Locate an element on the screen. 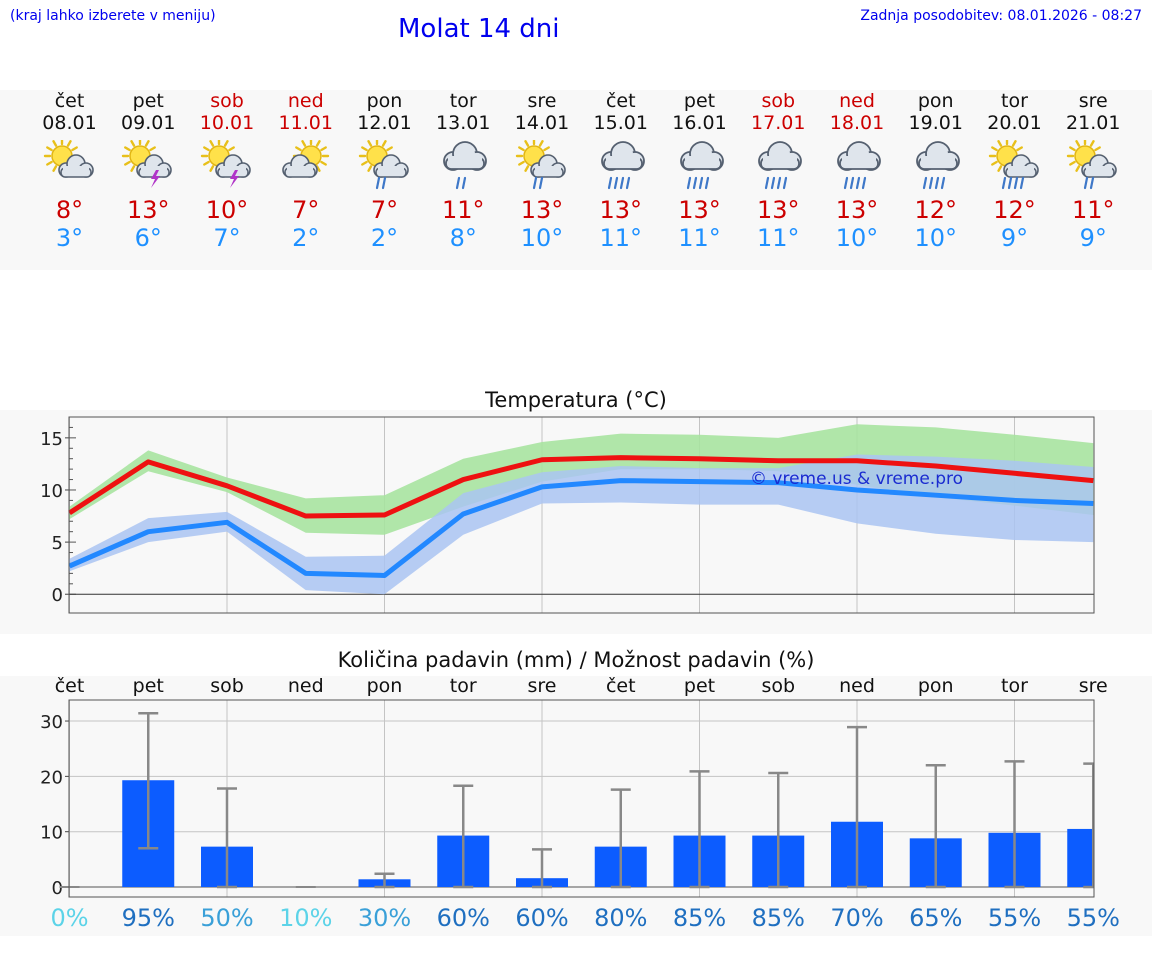  y-tick-label: 10 is located at coordinates (51, 833).